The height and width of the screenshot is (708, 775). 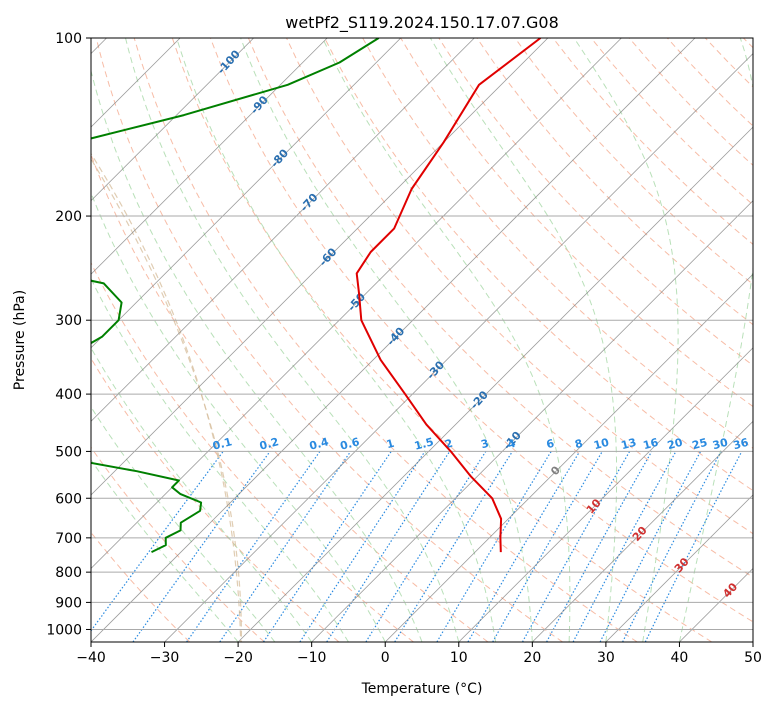 I want to click on x-tick-label: 0, so click(x=385, y=658).